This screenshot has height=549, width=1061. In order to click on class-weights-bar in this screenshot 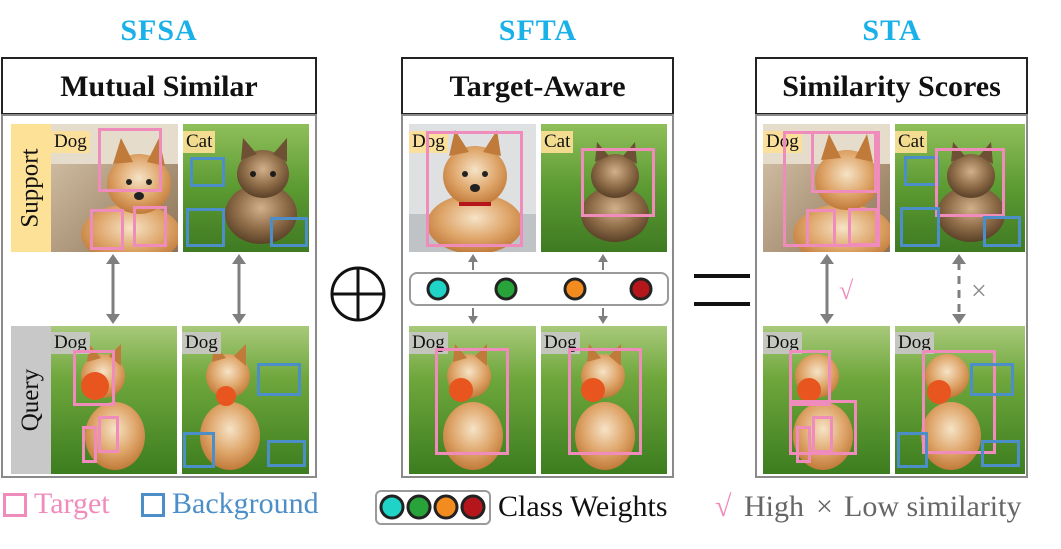, I will do `click(539, 289)`.